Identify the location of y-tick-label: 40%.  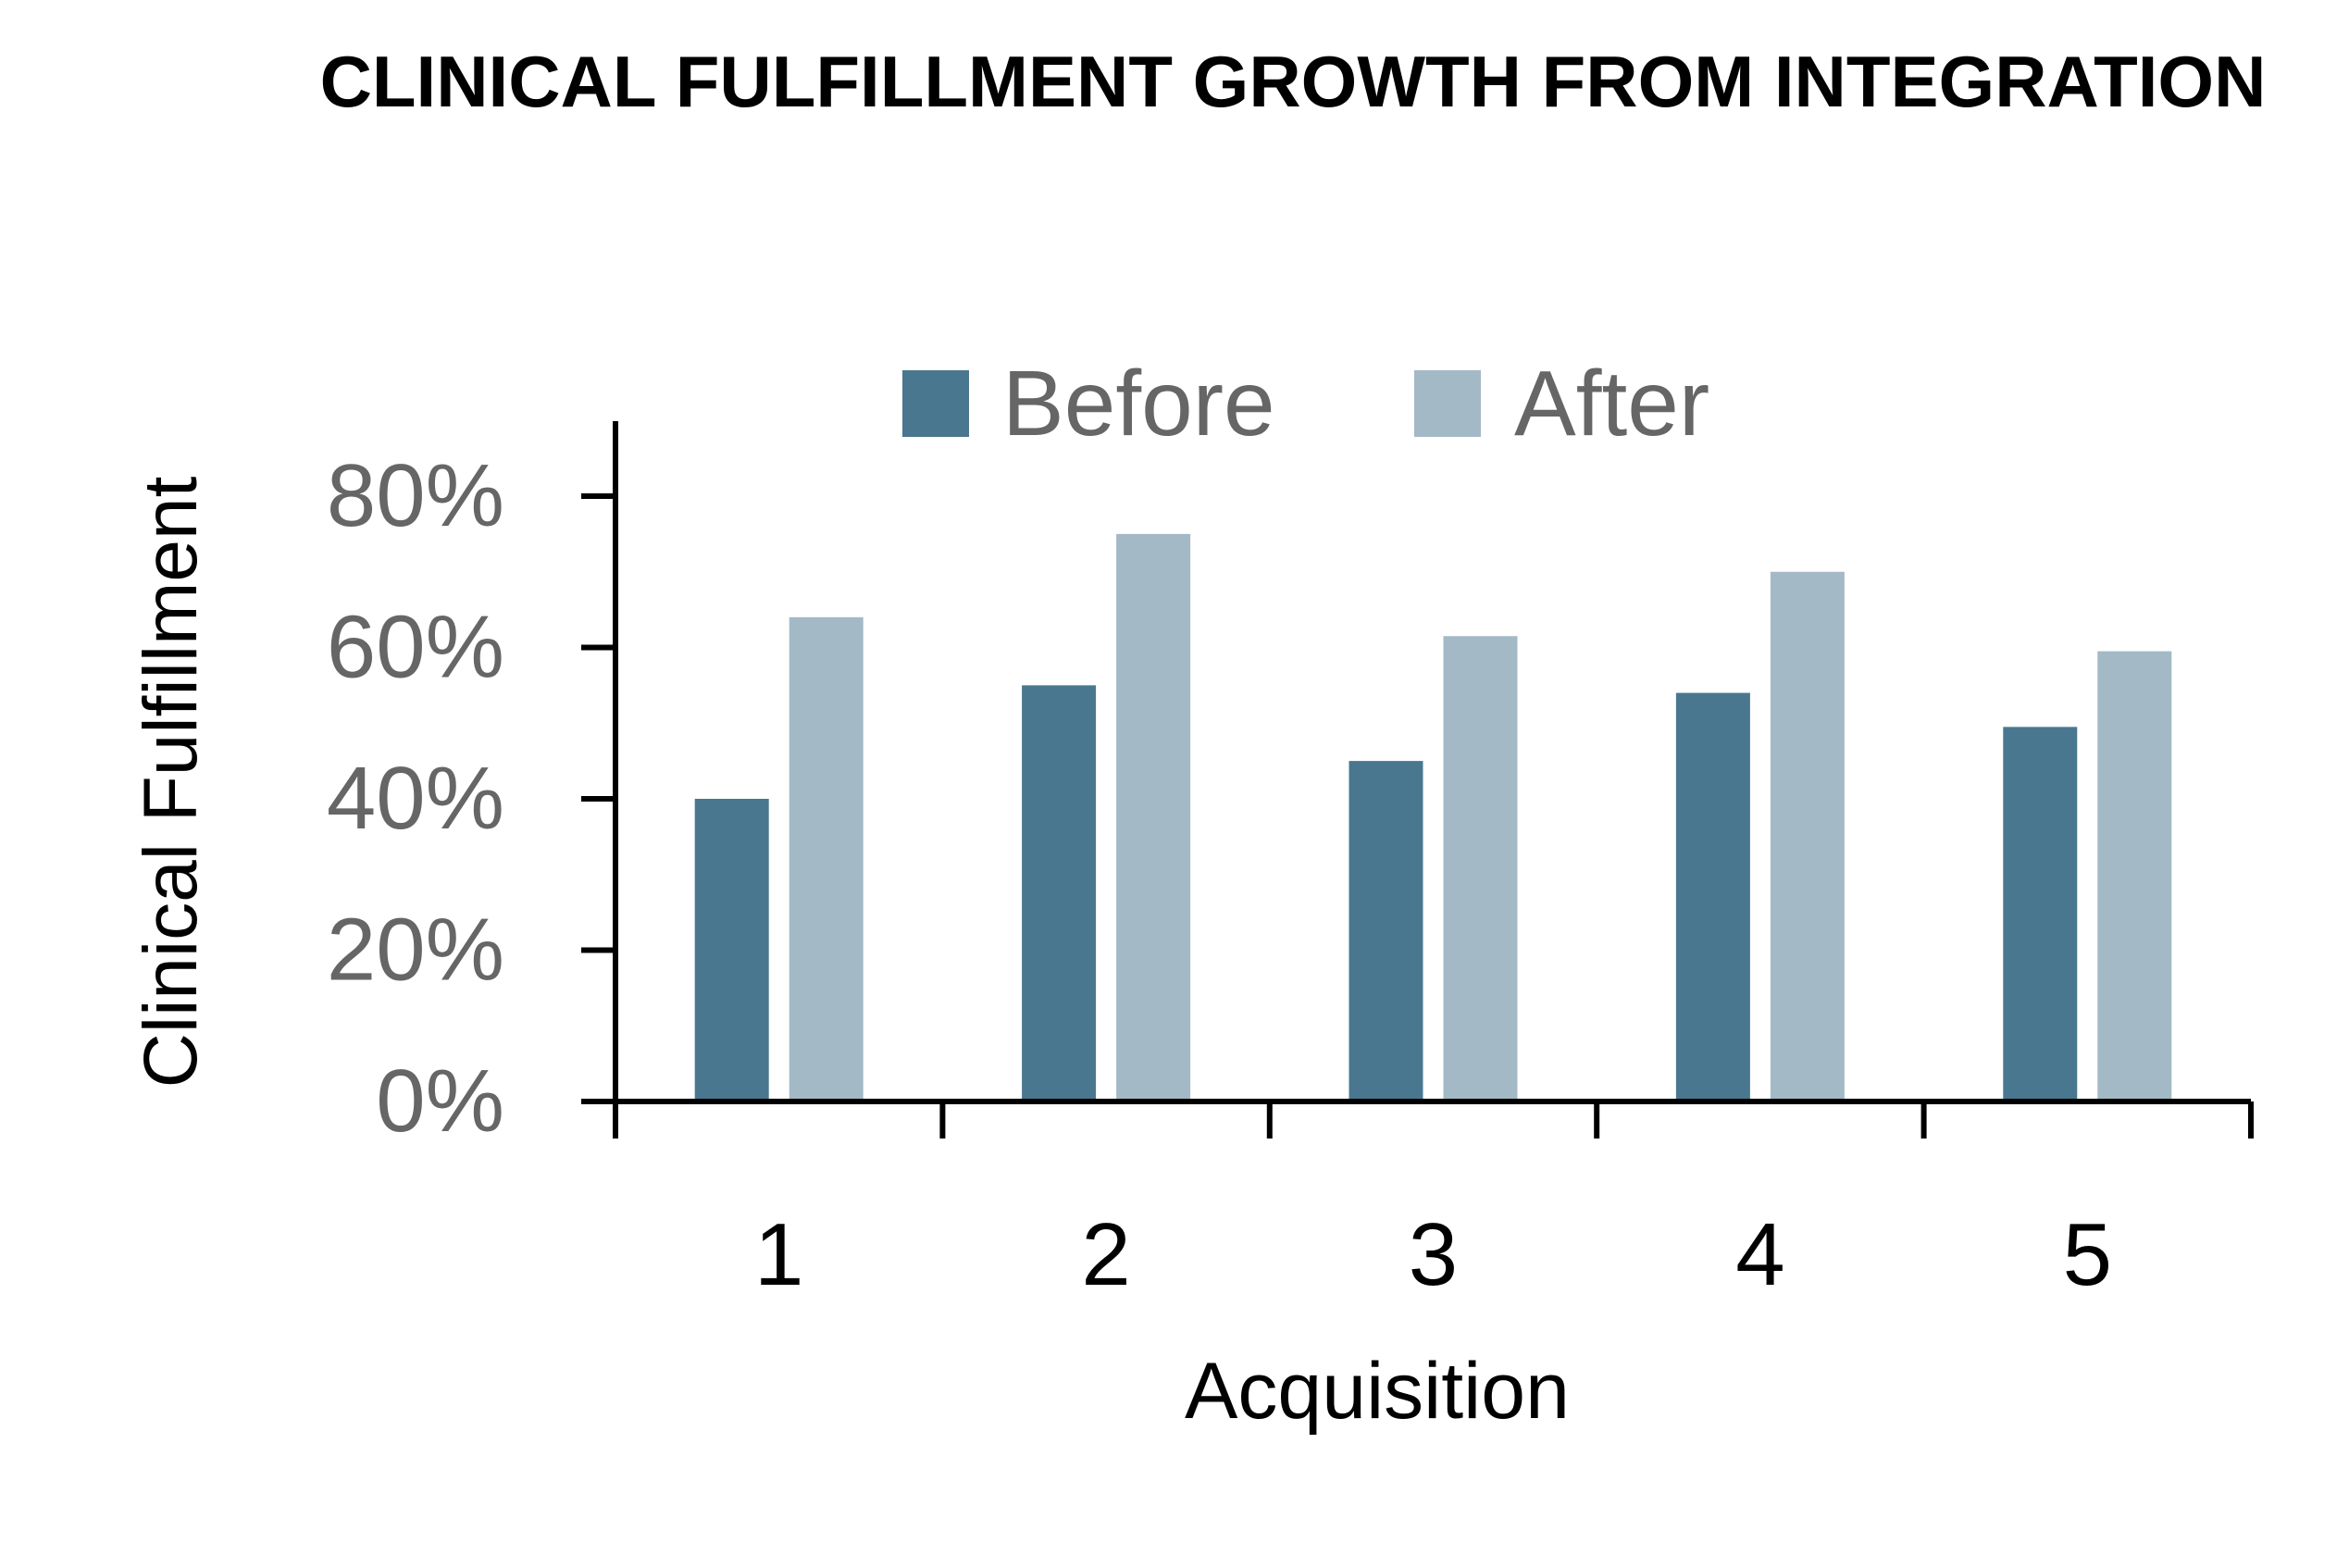
(415, 798).